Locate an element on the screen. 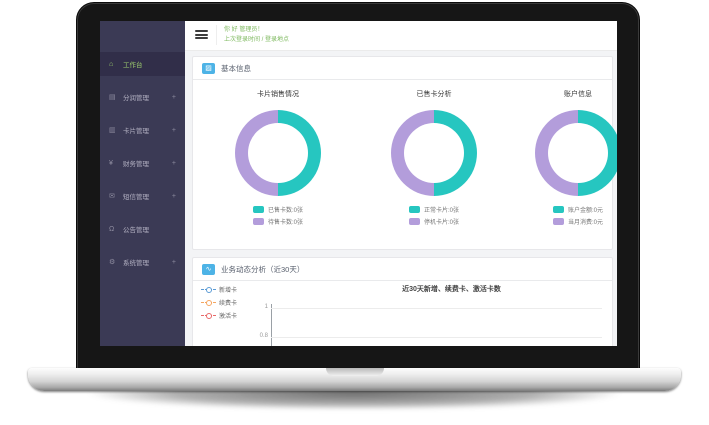  chart-title: 已售卡分析 is located at coordinates (434, 94).